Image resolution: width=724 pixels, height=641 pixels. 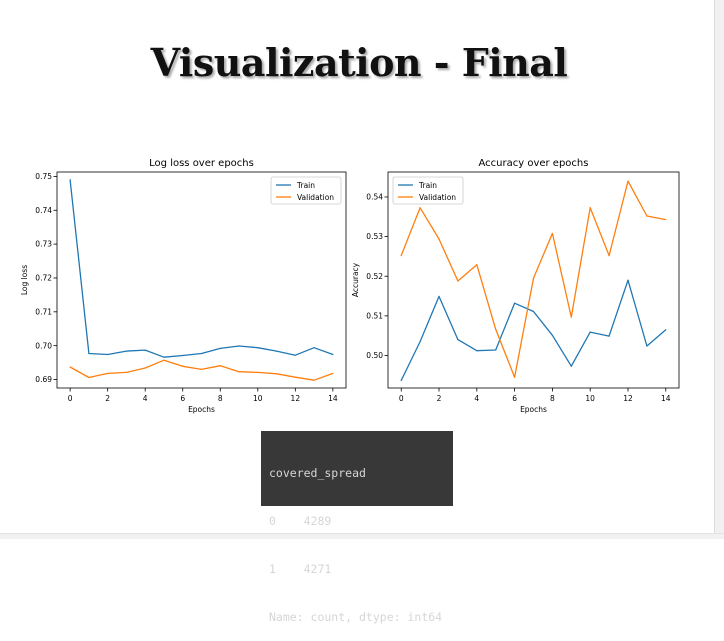 I want to click on slide-title: Visualization - Final, so click(x=359, y=62).